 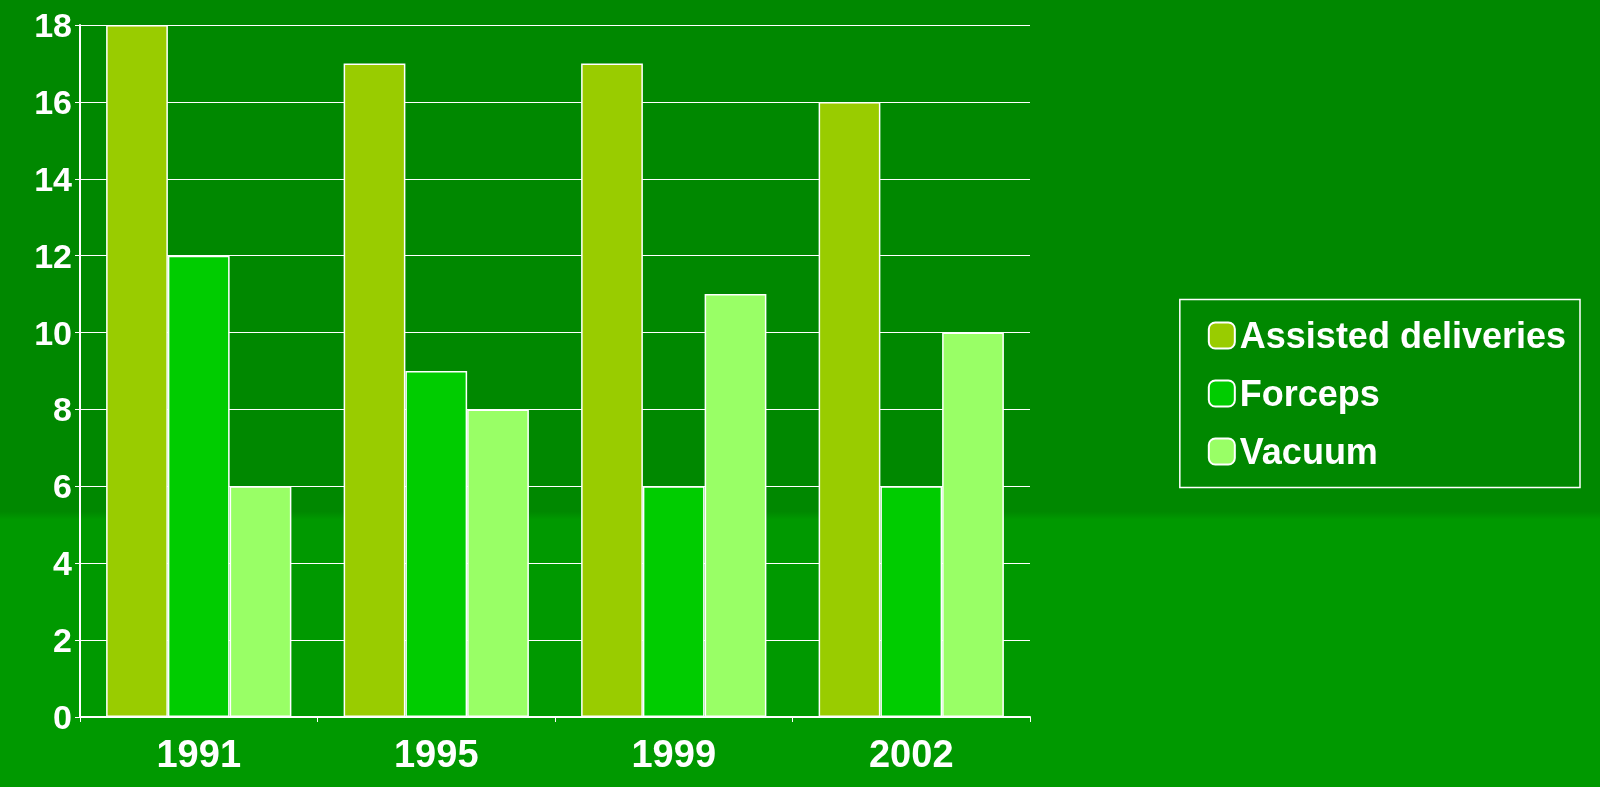 I want to click on y-tick-label: 10, so click(x=53, y=332).